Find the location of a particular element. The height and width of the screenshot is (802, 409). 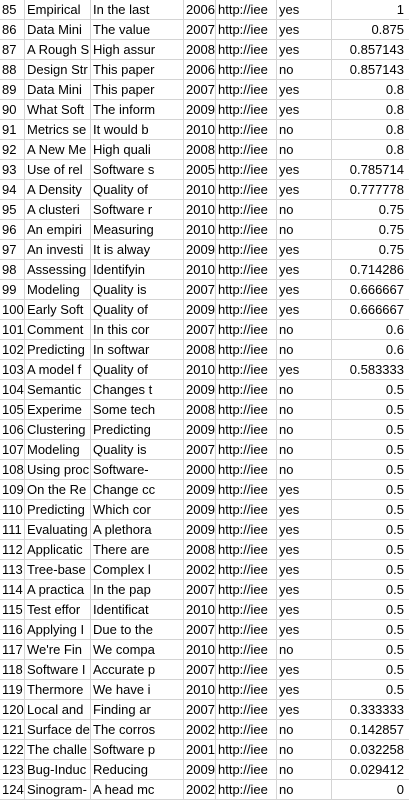

cell-row-id: 103 is located at coordinates (13, 369).